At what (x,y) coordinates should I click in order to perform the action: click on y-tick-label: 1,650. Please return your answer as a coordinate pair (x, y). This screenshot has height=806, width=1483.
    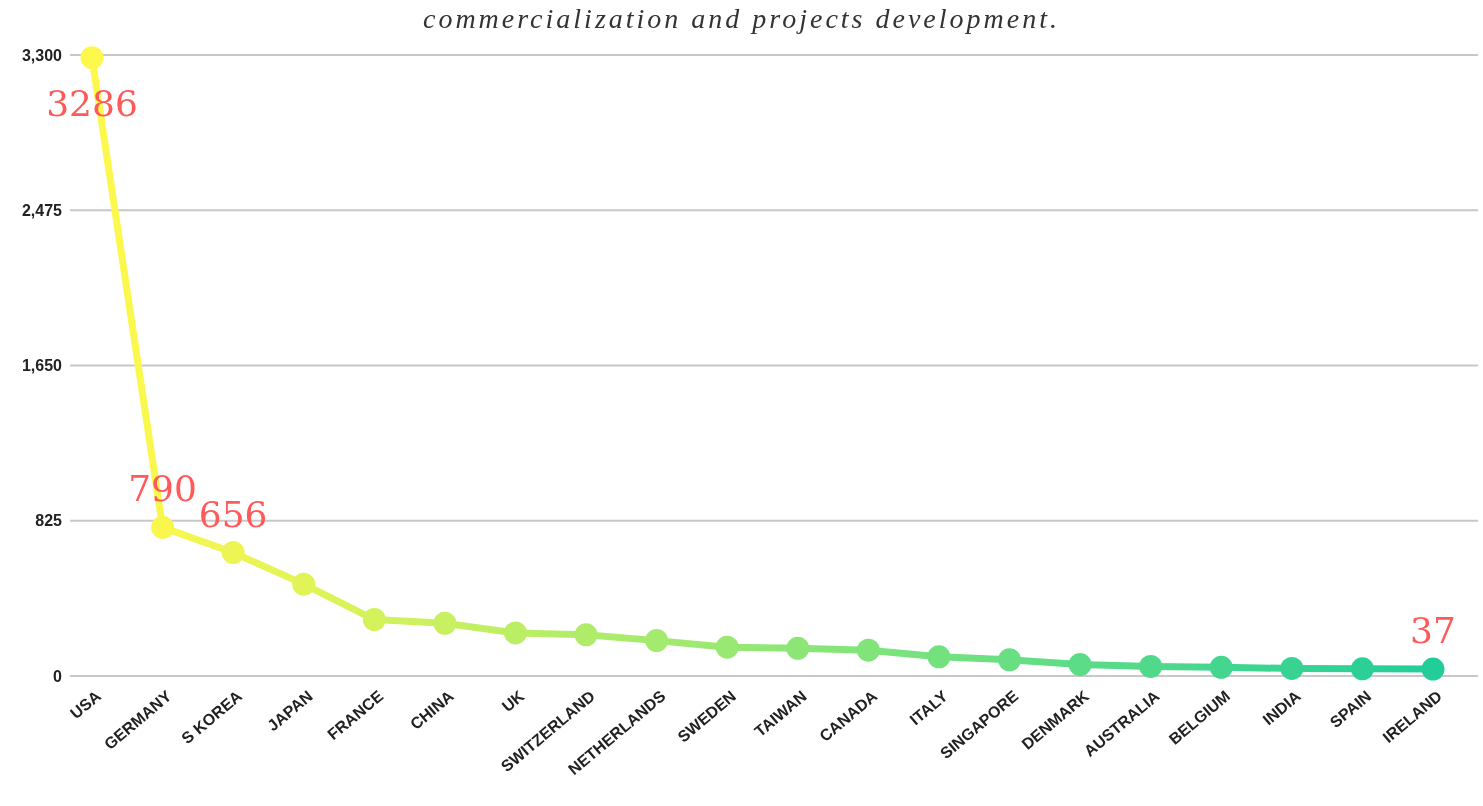
    Looking at the image, I should click on (42, 366).